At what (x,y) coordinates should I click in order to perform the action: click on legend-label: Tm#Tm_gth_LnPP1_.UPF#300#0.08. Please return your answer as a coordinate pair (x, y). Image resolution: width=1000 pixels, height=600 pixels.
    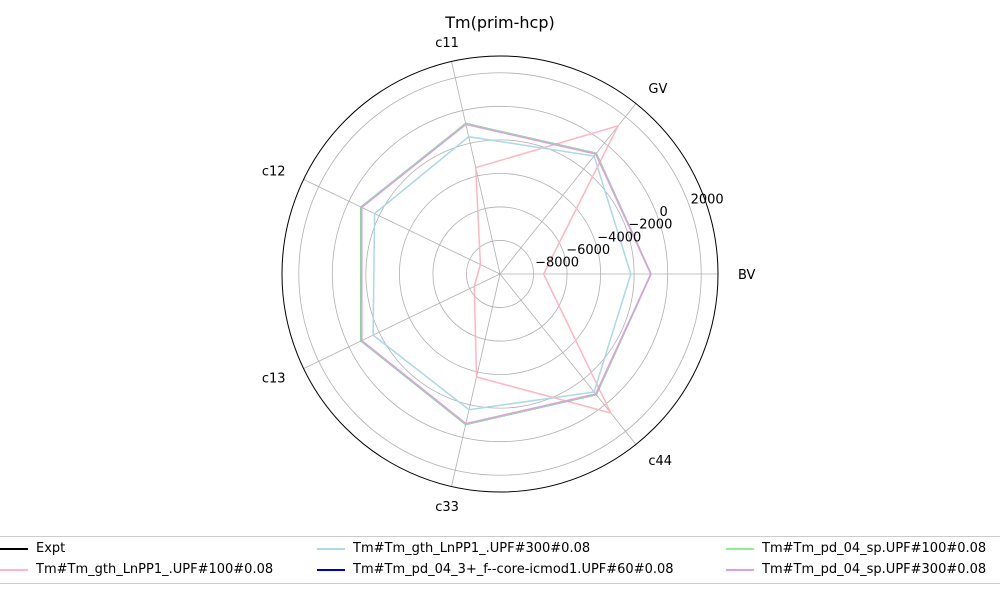
    Looking at the image, I should click on (472, 548).